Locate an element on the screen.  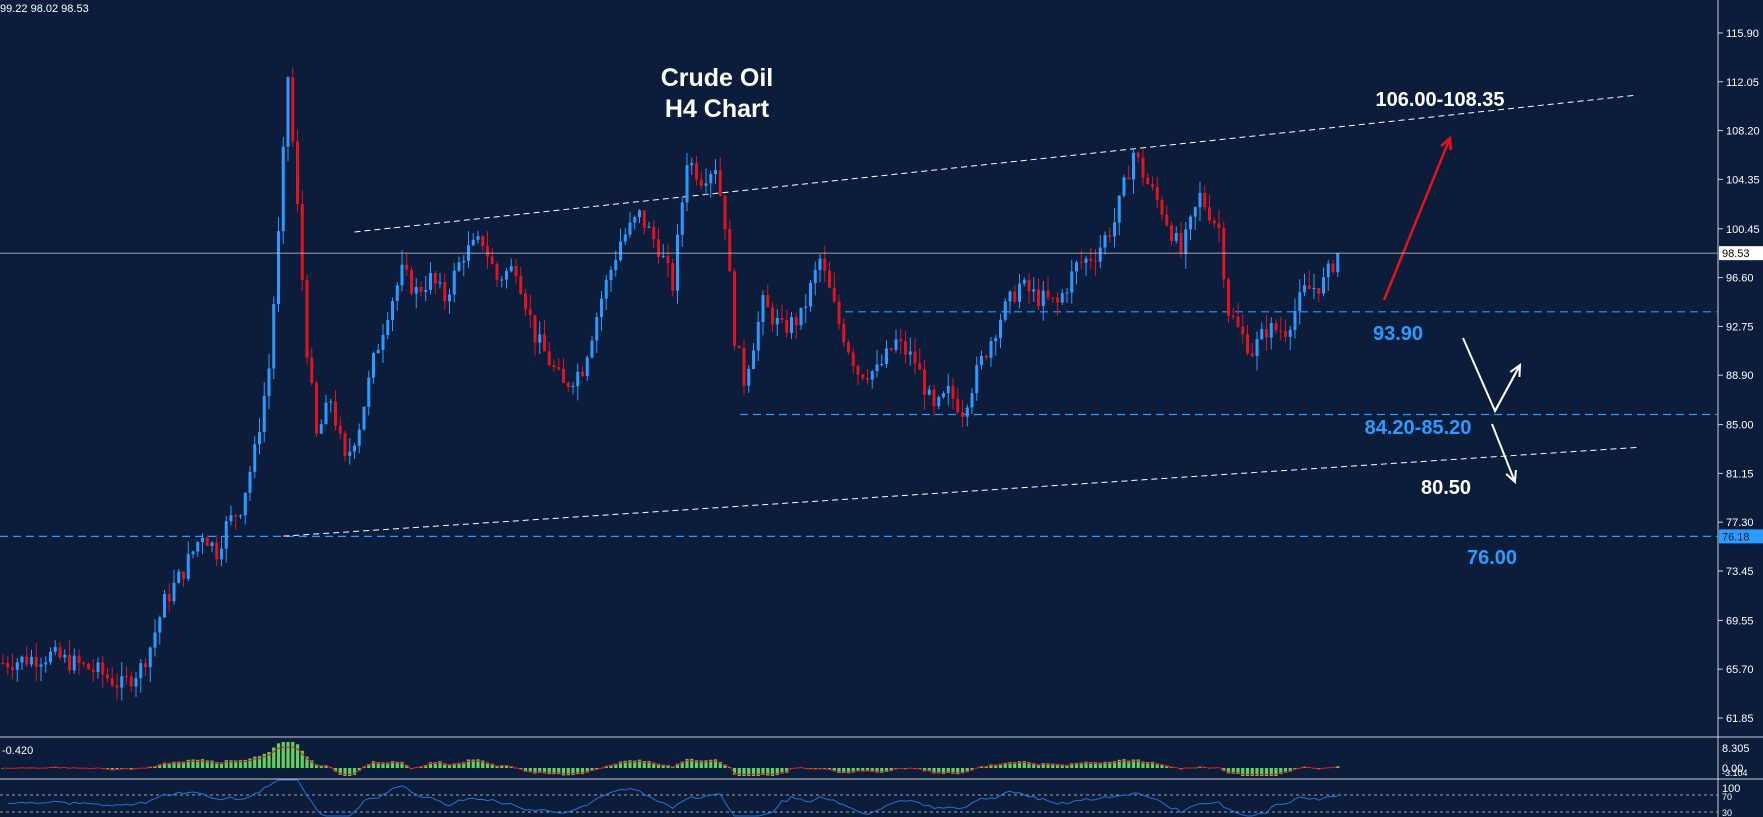
rsi-tick-30: 30 is located at coordinates (1727, 812).